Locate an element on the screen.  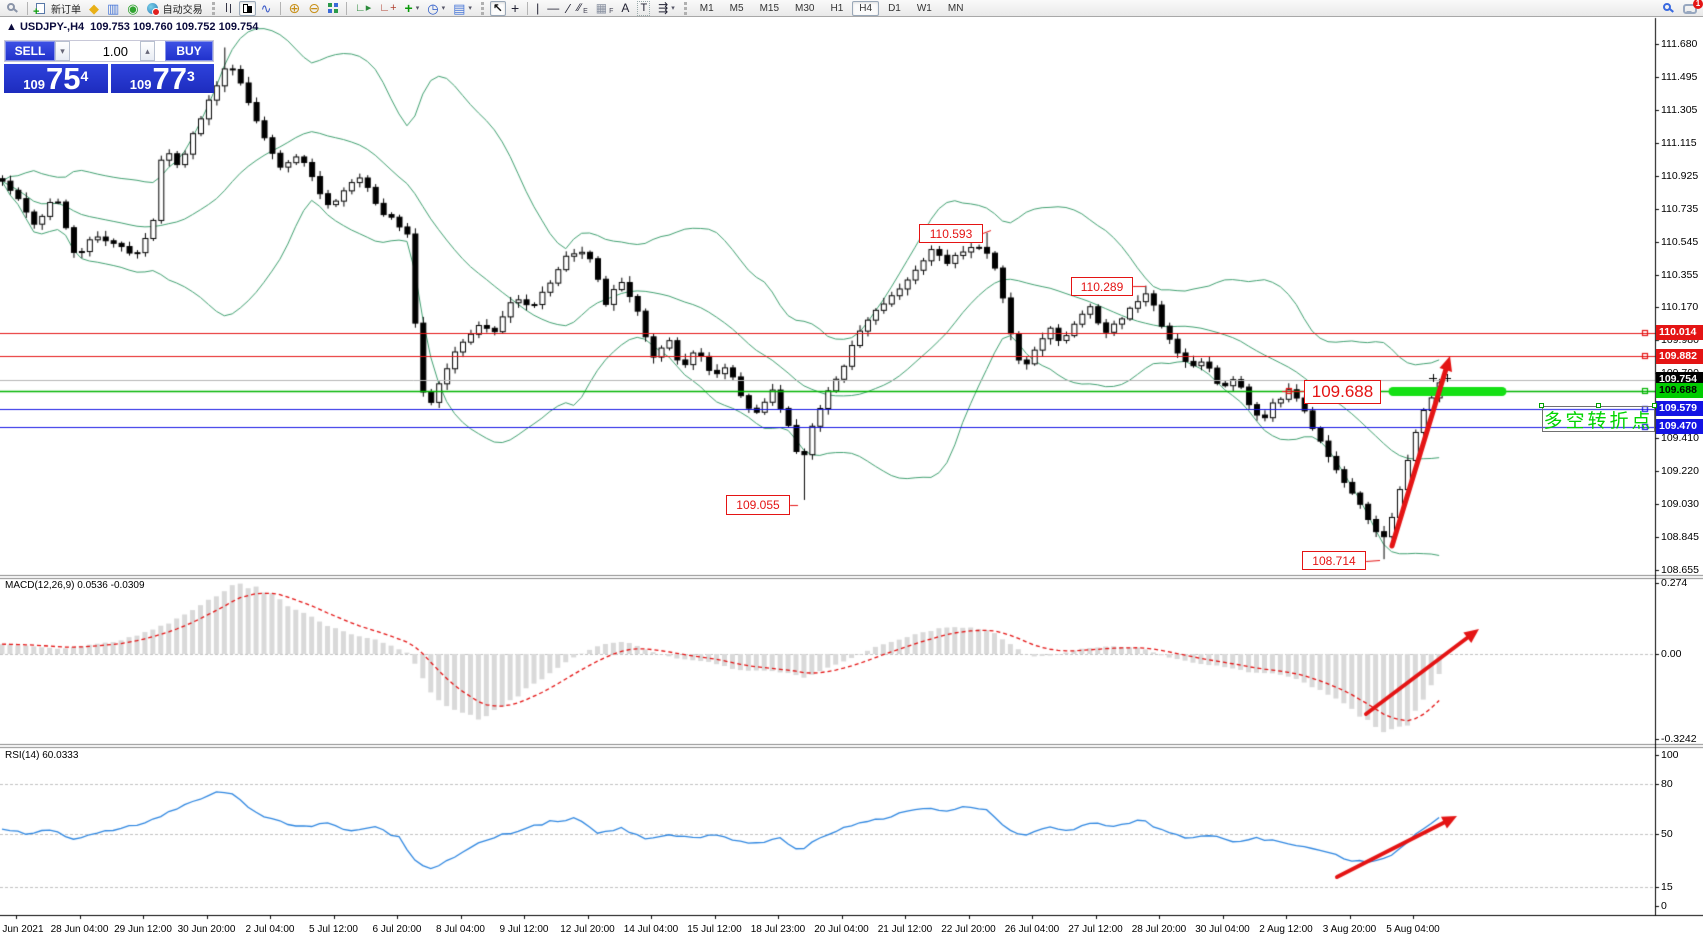
volume-input is located at coordinates (105, 51).